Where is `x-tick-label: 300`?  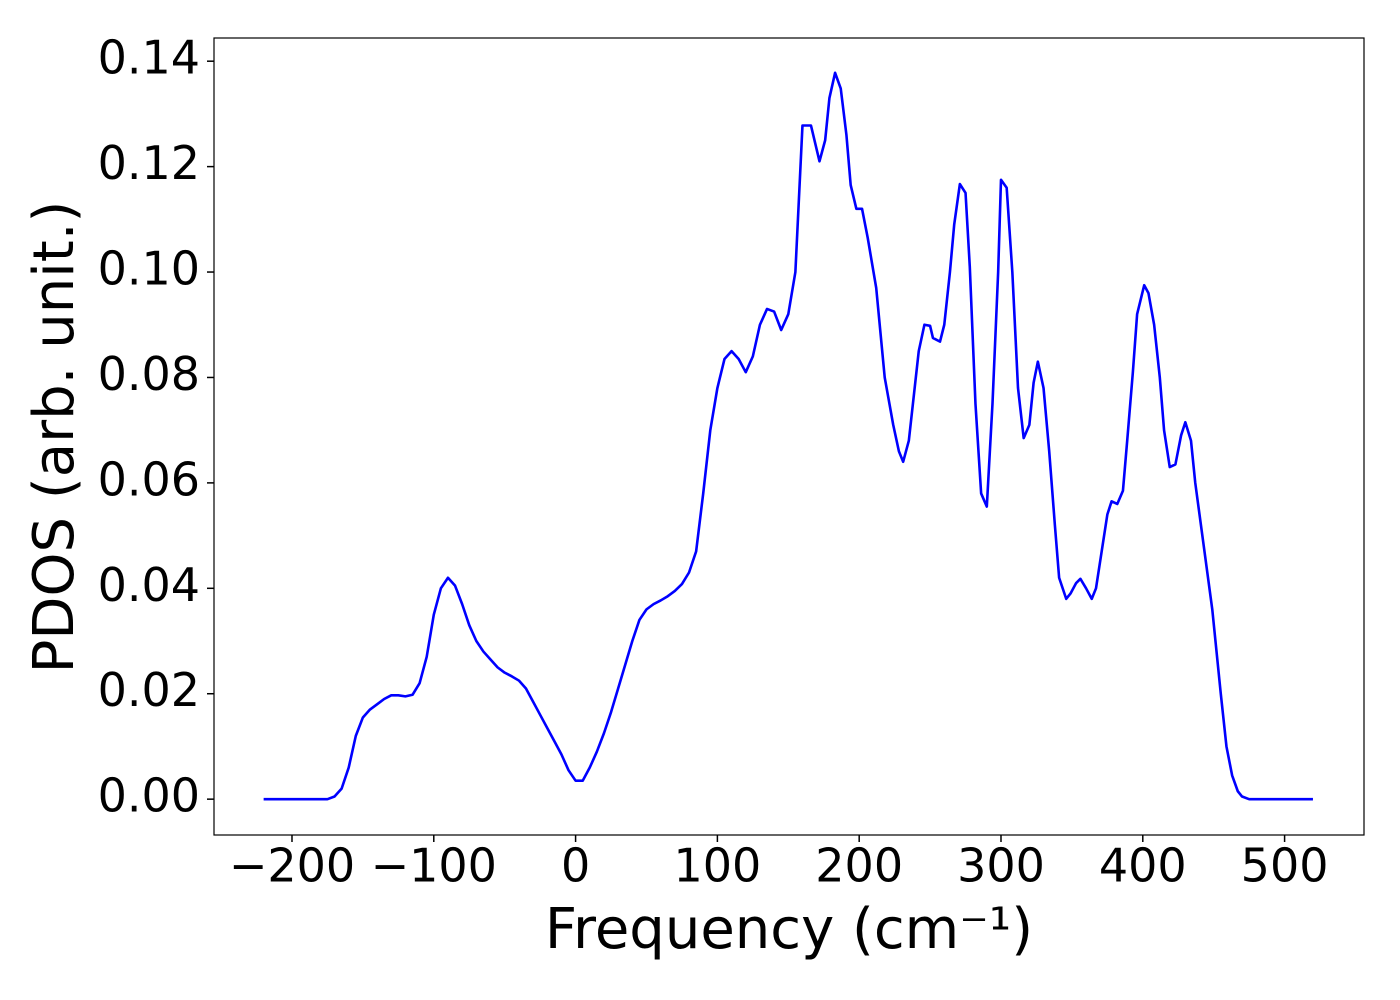 x-tick-label: 300 is located at coordinates (1001, 866).